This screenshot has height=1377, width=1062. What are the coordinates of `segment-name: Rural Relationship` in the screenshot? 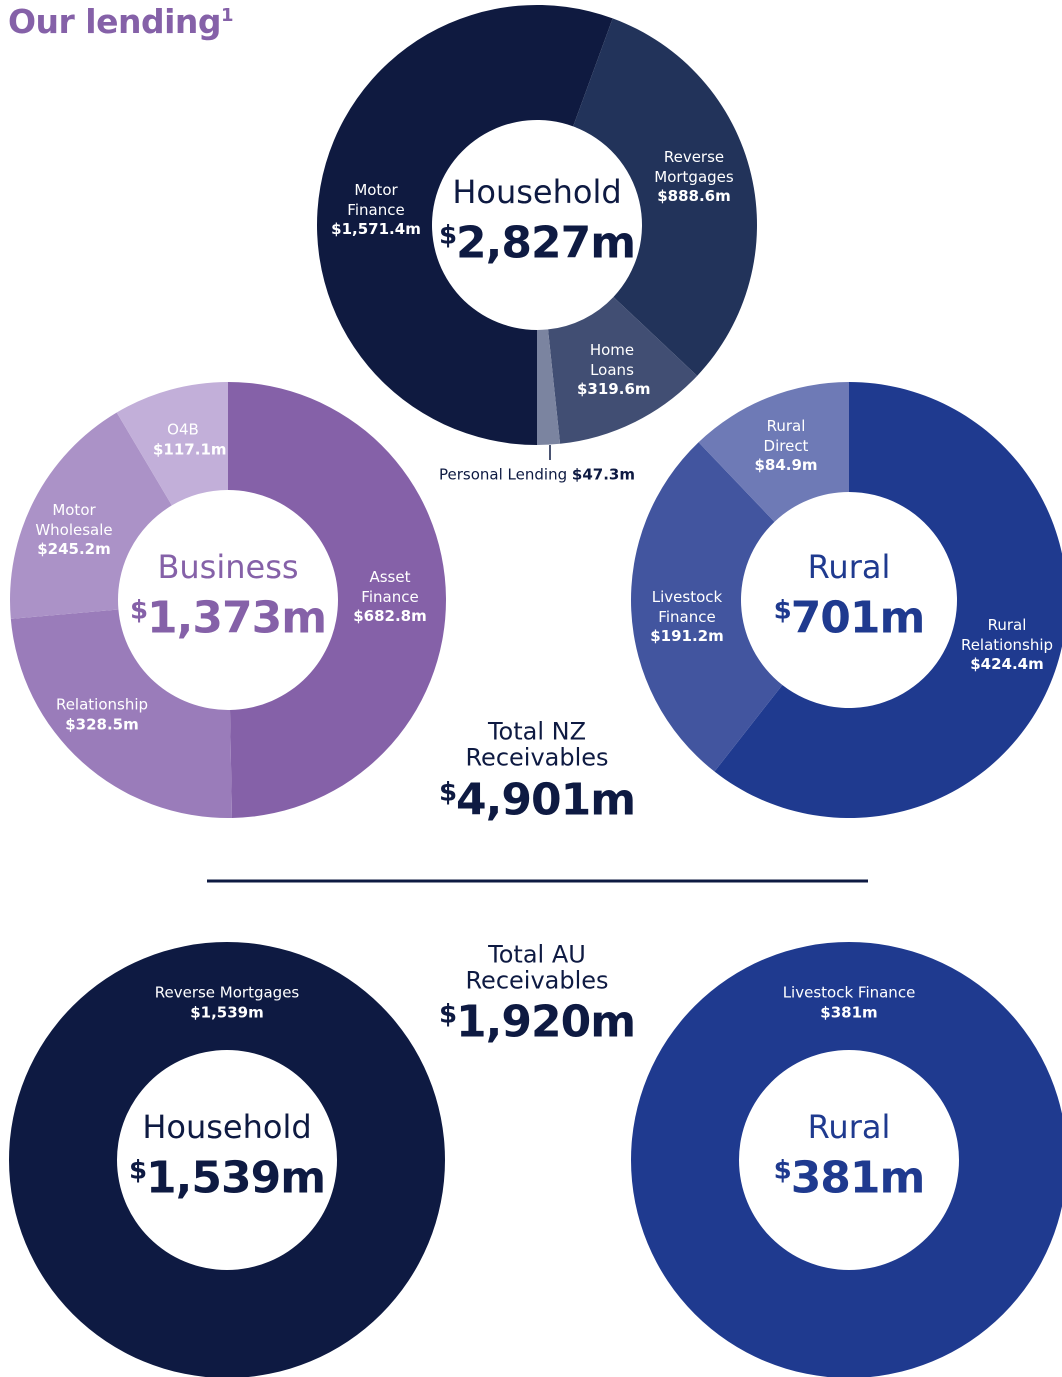 It's located at (1007, 634).